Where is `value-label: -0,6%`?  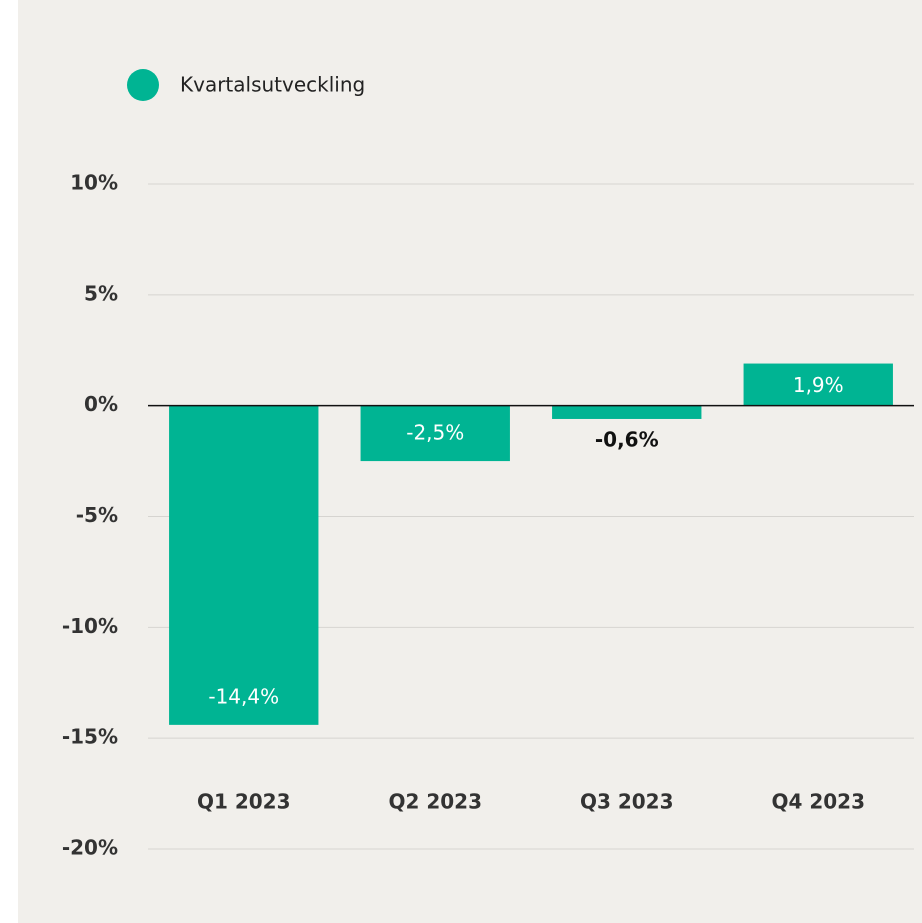
value-label: -0,6% is located at coordinates (627, 439).